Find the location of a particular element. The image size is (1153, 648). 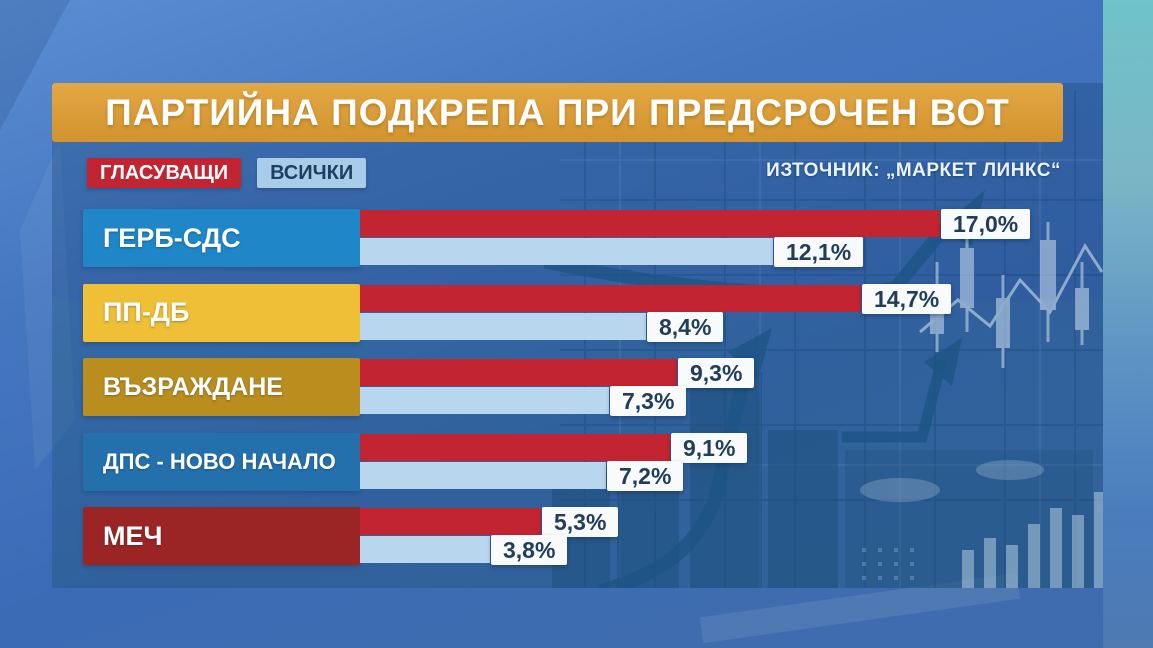

page-title: ПАРТИЙНА ПОДКРЕПА ПРИ ПРЕДСРОЧЕН ВОТ is located at coordinates (557, 112).